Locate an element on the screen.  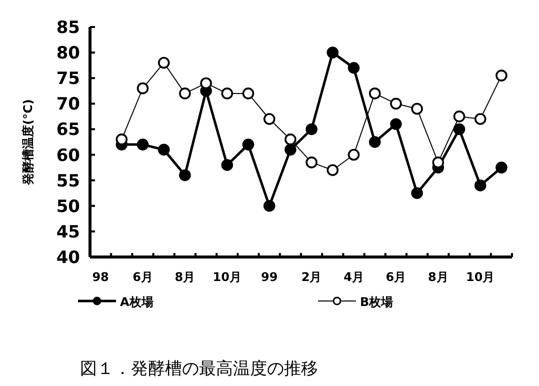
x-tick-label: 99 is located at coordinates (269, 277).